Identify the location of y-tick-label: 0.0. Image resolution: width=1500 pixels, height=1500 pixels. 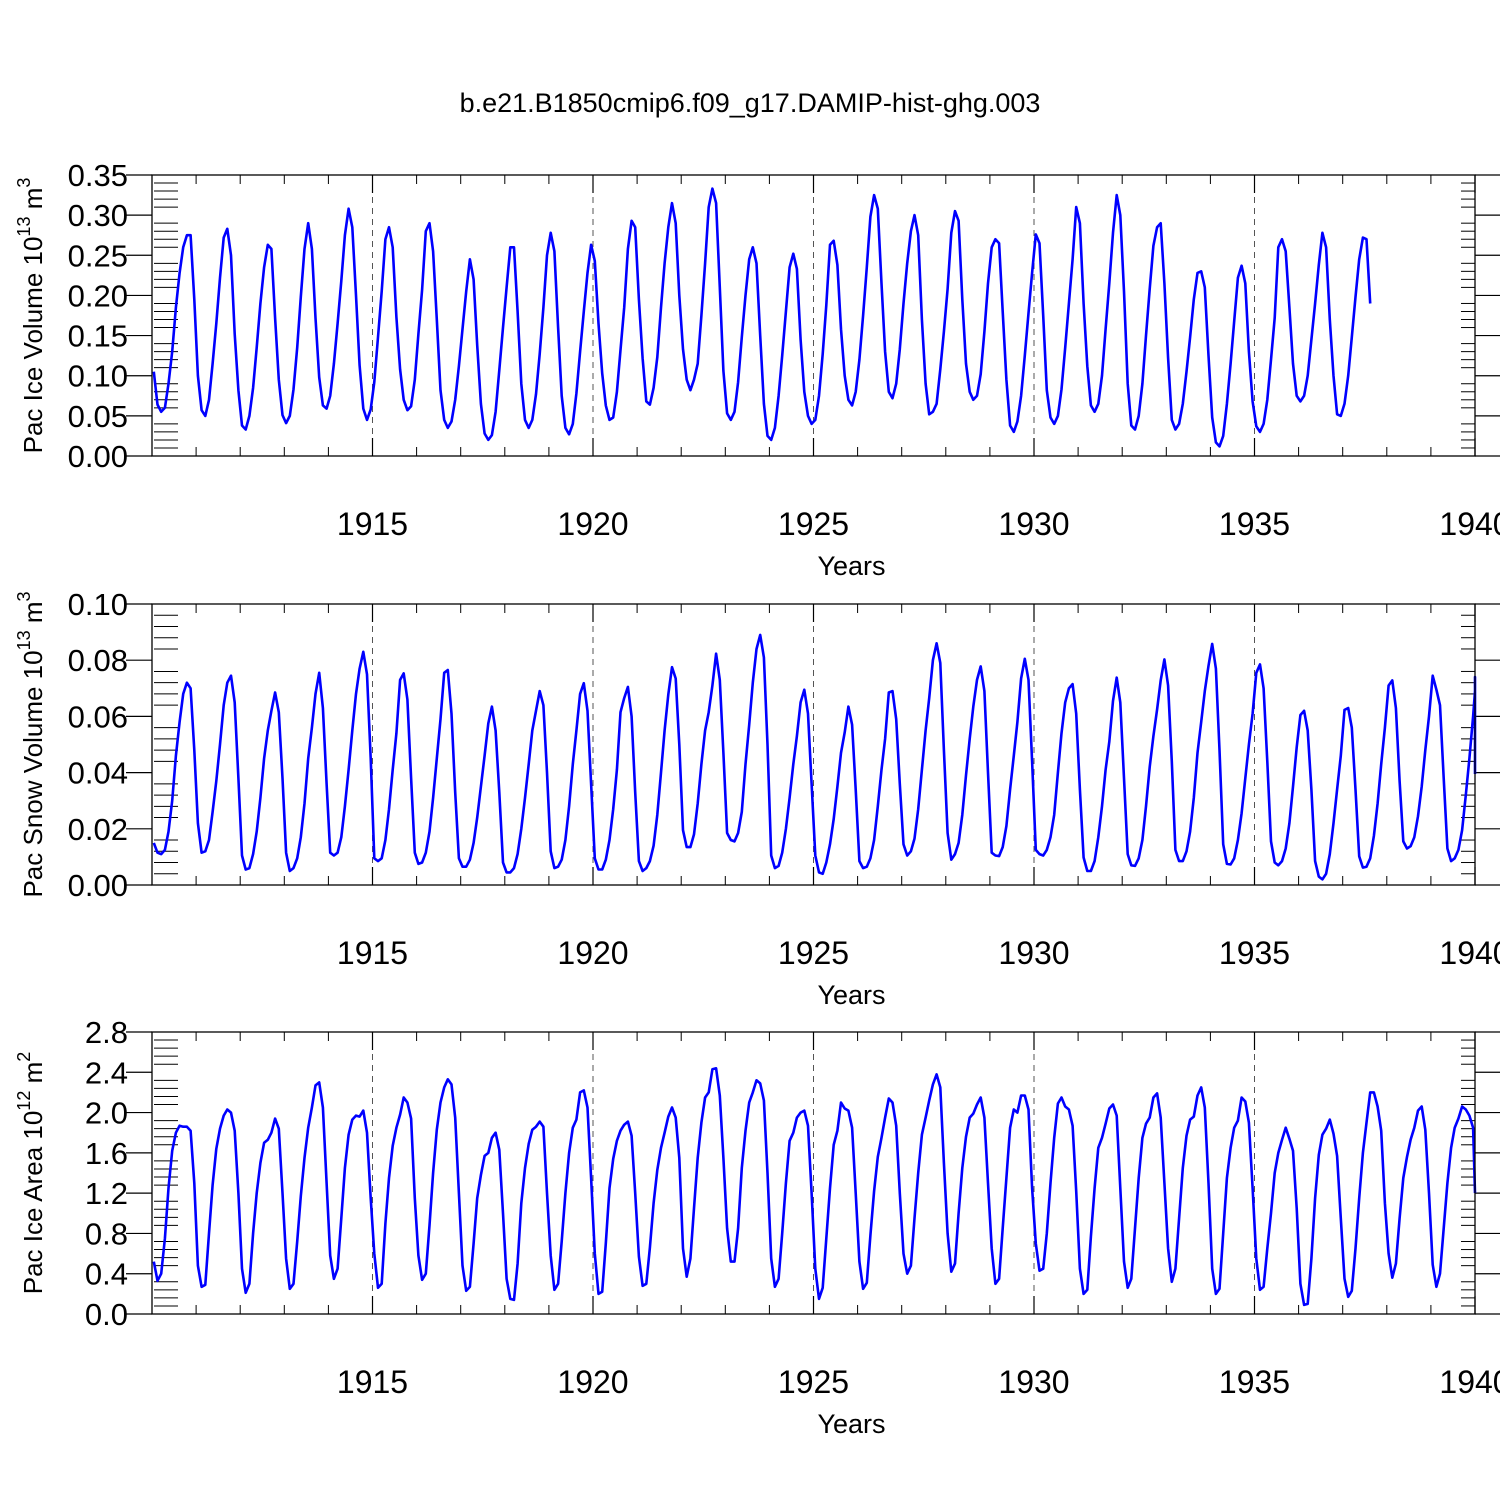
(106, 1314).